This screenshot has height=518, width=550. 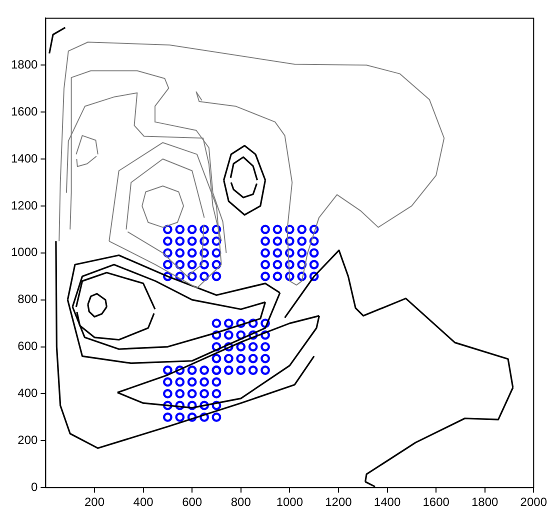 What do you see at coordinates (34, 487) in the screenshot?
I see `y-tick-label: 0` at bounding box center [34, 487].